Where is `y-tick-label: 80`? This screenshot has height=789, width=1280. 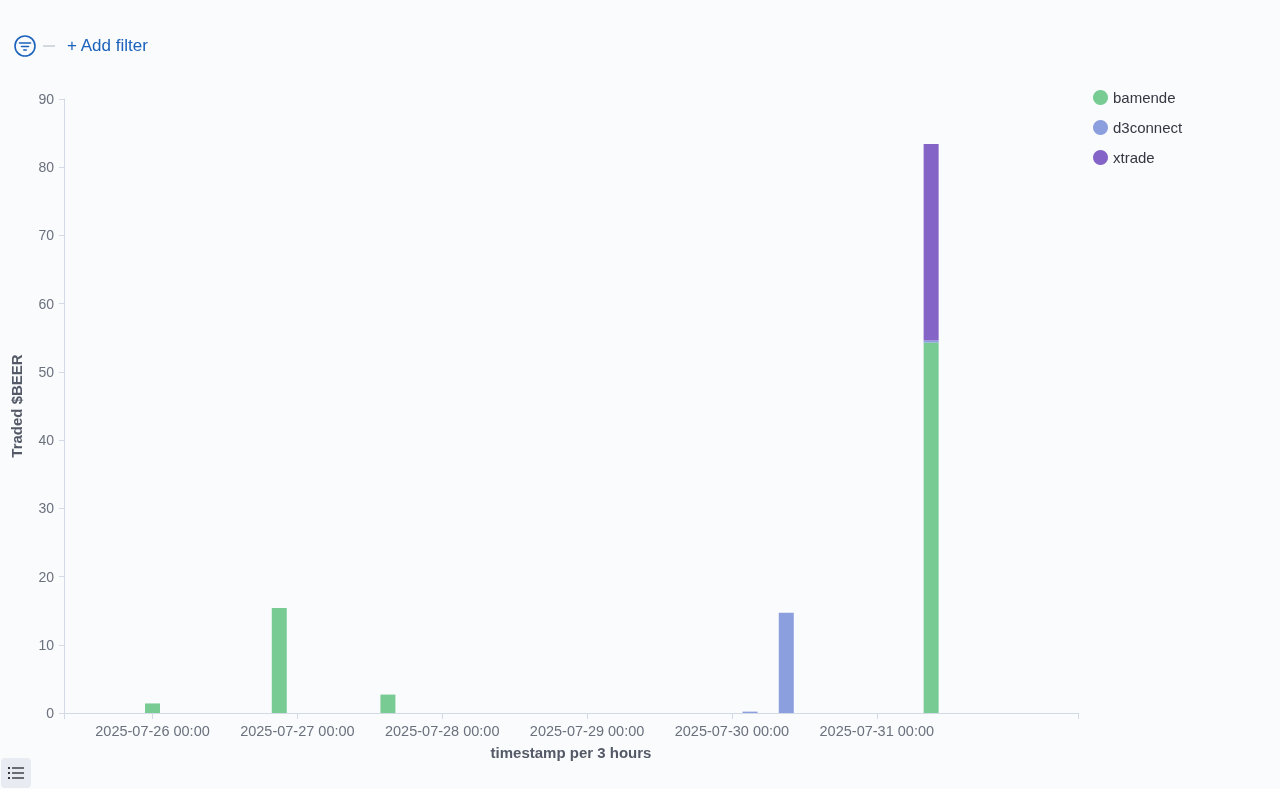
y-tick-label: 80 is located at coordinates (46, 167).